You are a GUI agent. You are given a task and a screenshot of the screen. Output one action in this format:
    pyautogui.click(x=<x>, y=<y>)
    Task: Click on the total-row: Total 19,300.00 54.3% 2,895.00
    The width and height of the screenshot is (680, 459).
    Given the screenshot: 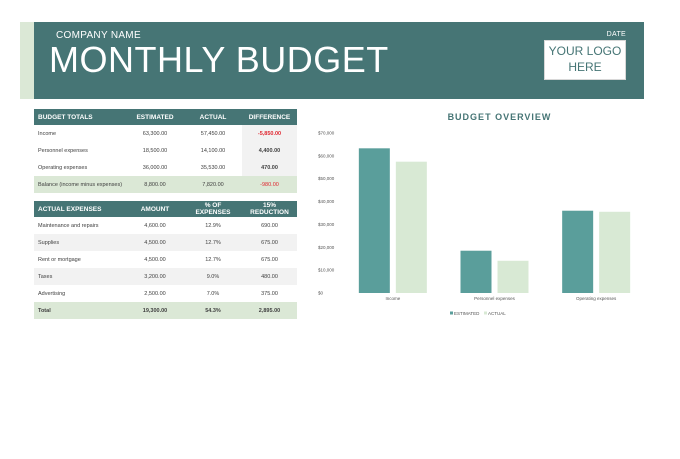 What is the action you would take?
    pyautogui.click(x=165, y=310)
    